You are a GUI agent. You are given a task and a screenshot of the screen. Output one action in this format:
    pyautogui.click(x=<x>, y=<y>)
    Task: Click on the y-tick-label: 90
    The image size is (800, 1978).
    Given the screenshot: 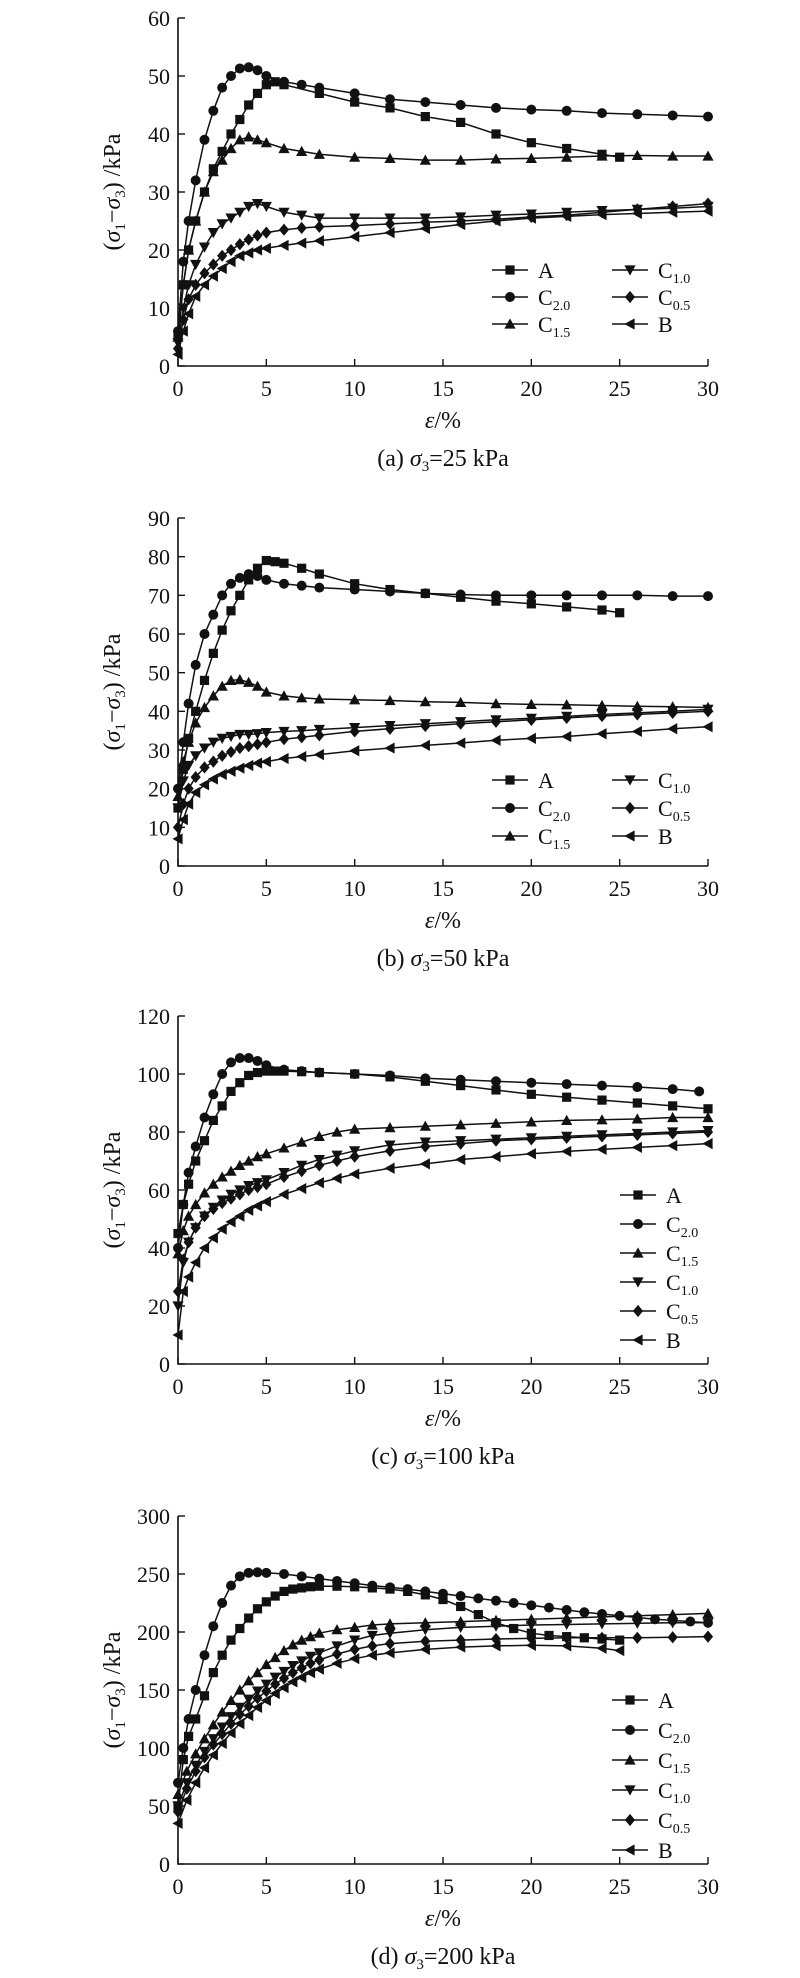 What is the action you would take?
    pyautogui.click(x=159, y=518)
    